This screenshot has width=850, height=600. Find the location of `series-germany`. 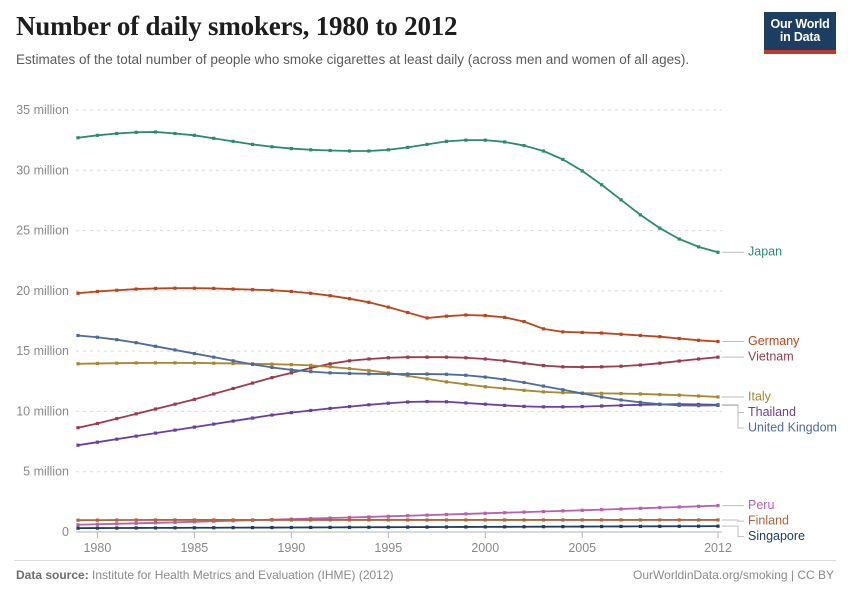

series-germany is located at coordinates (398, 315).